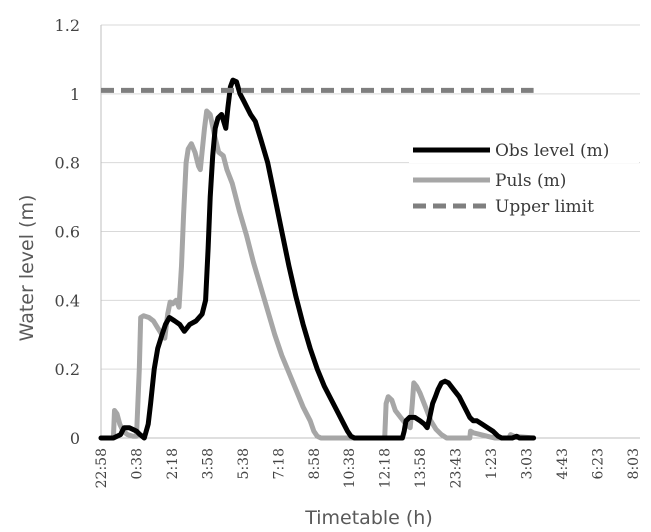 Image resolution: width=651 pixels, height=532 pixels. Describe the element at coordinates (67, 369) in the screenshot. I see `y-tick-label: 0.2` at that location.